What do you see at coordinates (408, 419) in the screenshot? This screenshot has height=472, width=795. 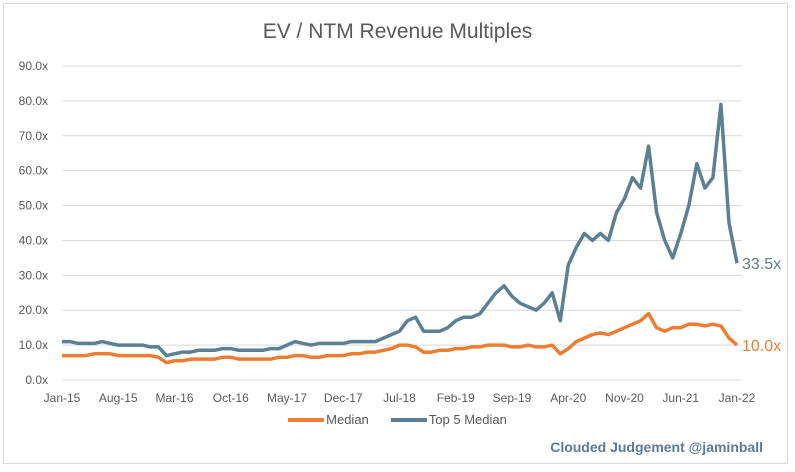 I see `legend-swatch-top5-median` at bounding box center [408, 419].